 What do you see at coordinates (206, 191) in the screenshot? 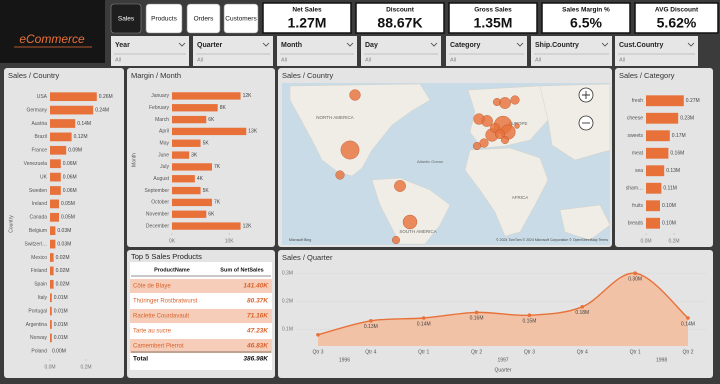
I see `data-label: 5K` at bounding box center [206, 191].